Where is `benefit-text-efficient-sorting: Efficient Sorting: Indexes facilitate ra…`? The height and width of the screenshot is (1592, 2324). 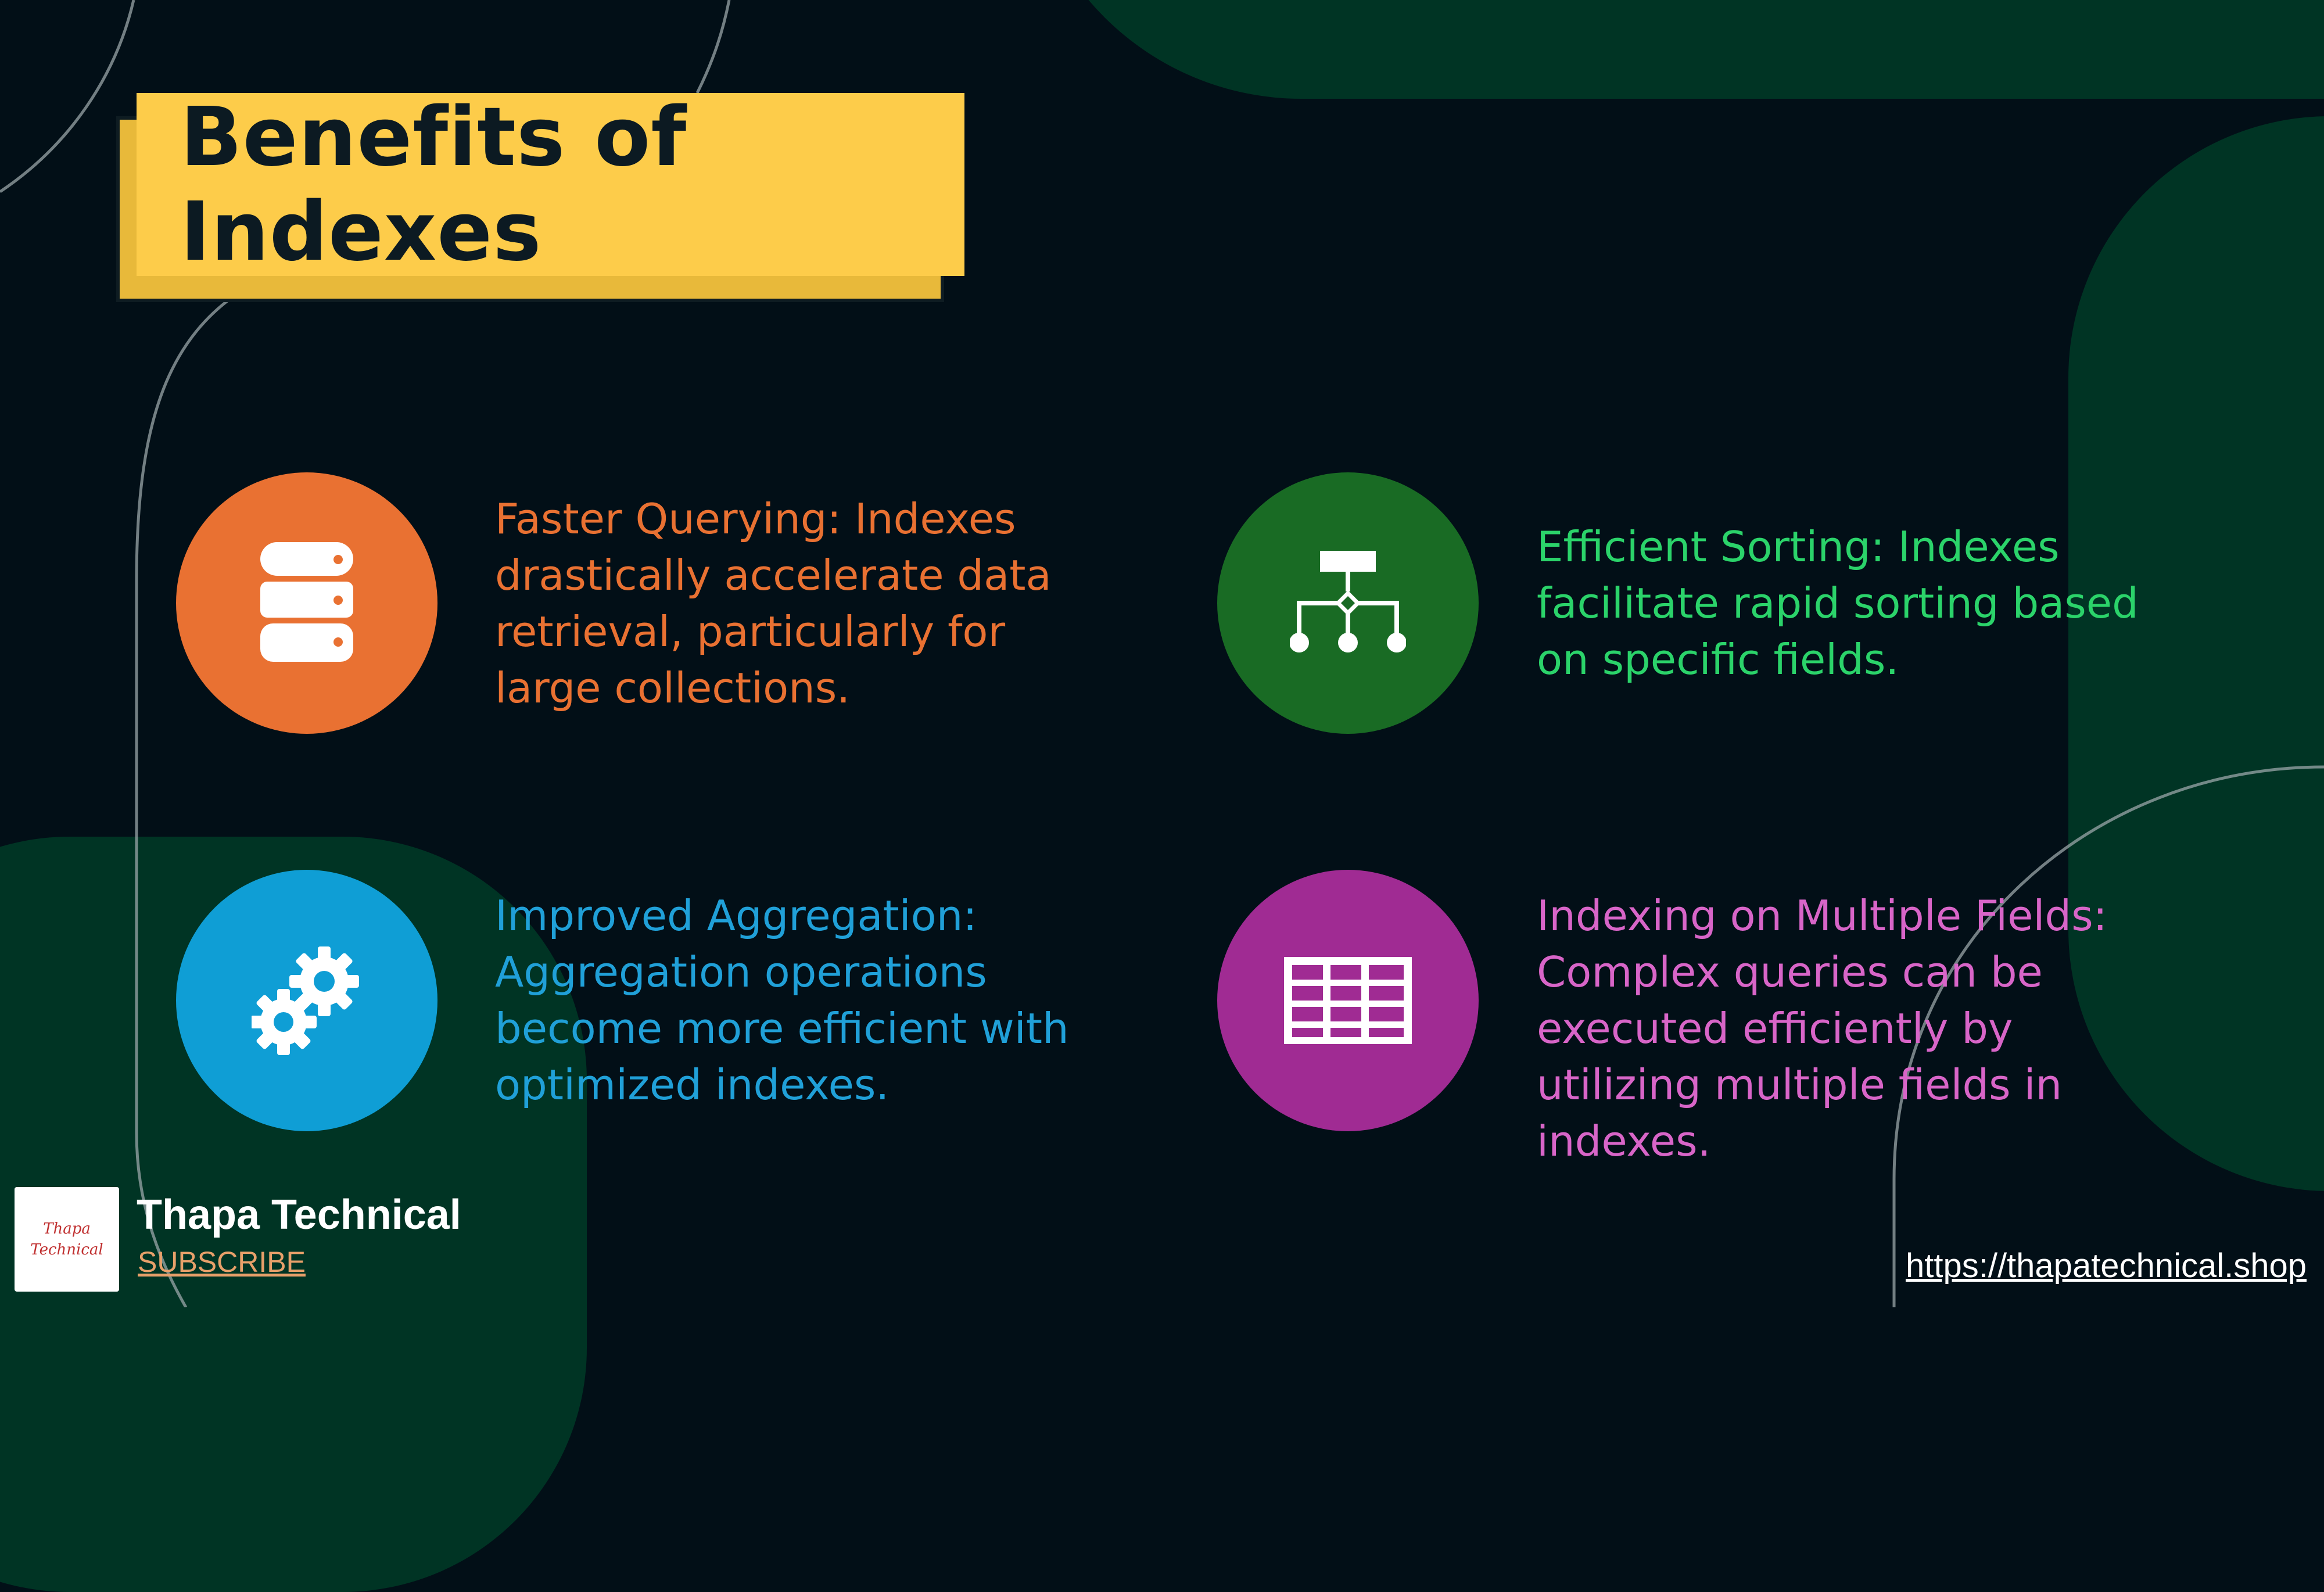 benefit-text-efficient-sorting: Efficient Sorting: Indexes facilitate ra… is located at coordinates (1838, 603).